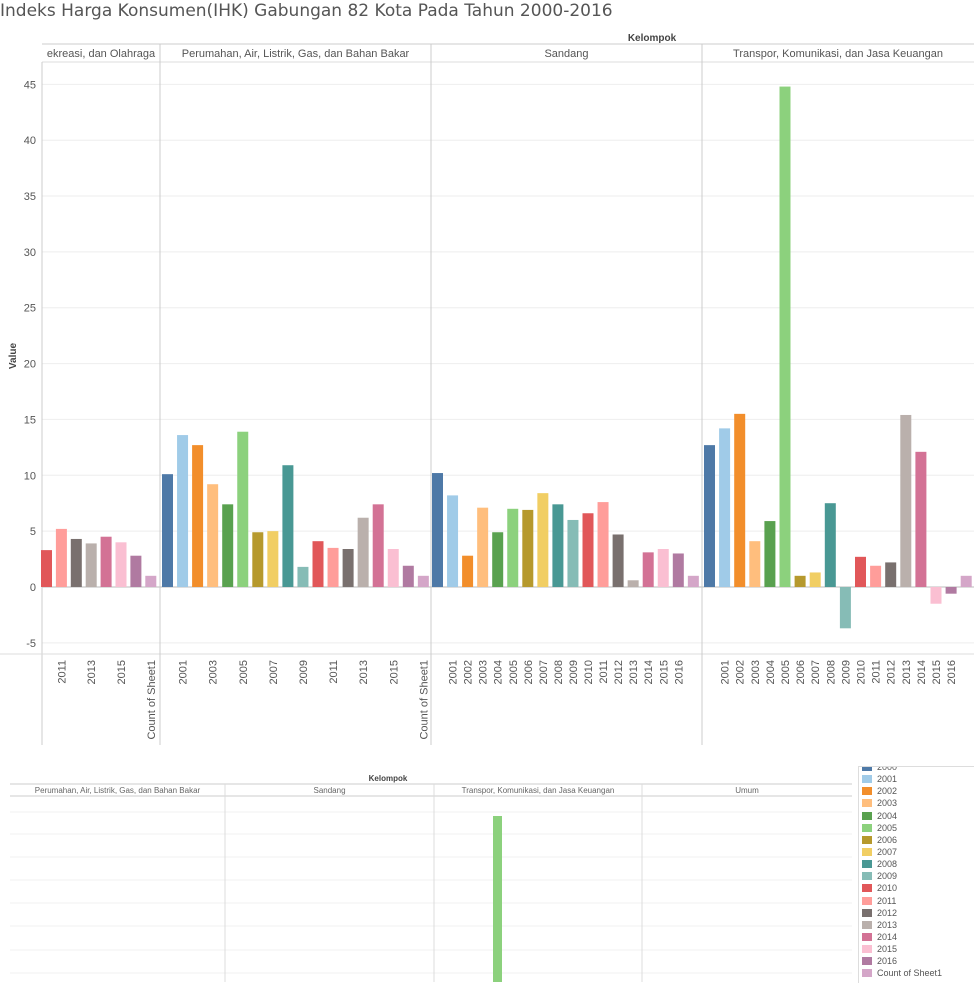 This screenshot has width=974, height=983. What do you see at coordinates (91, 565) in the screenshot?
I see `bar-ekreasi-2013` at bounding box center [91, 565].